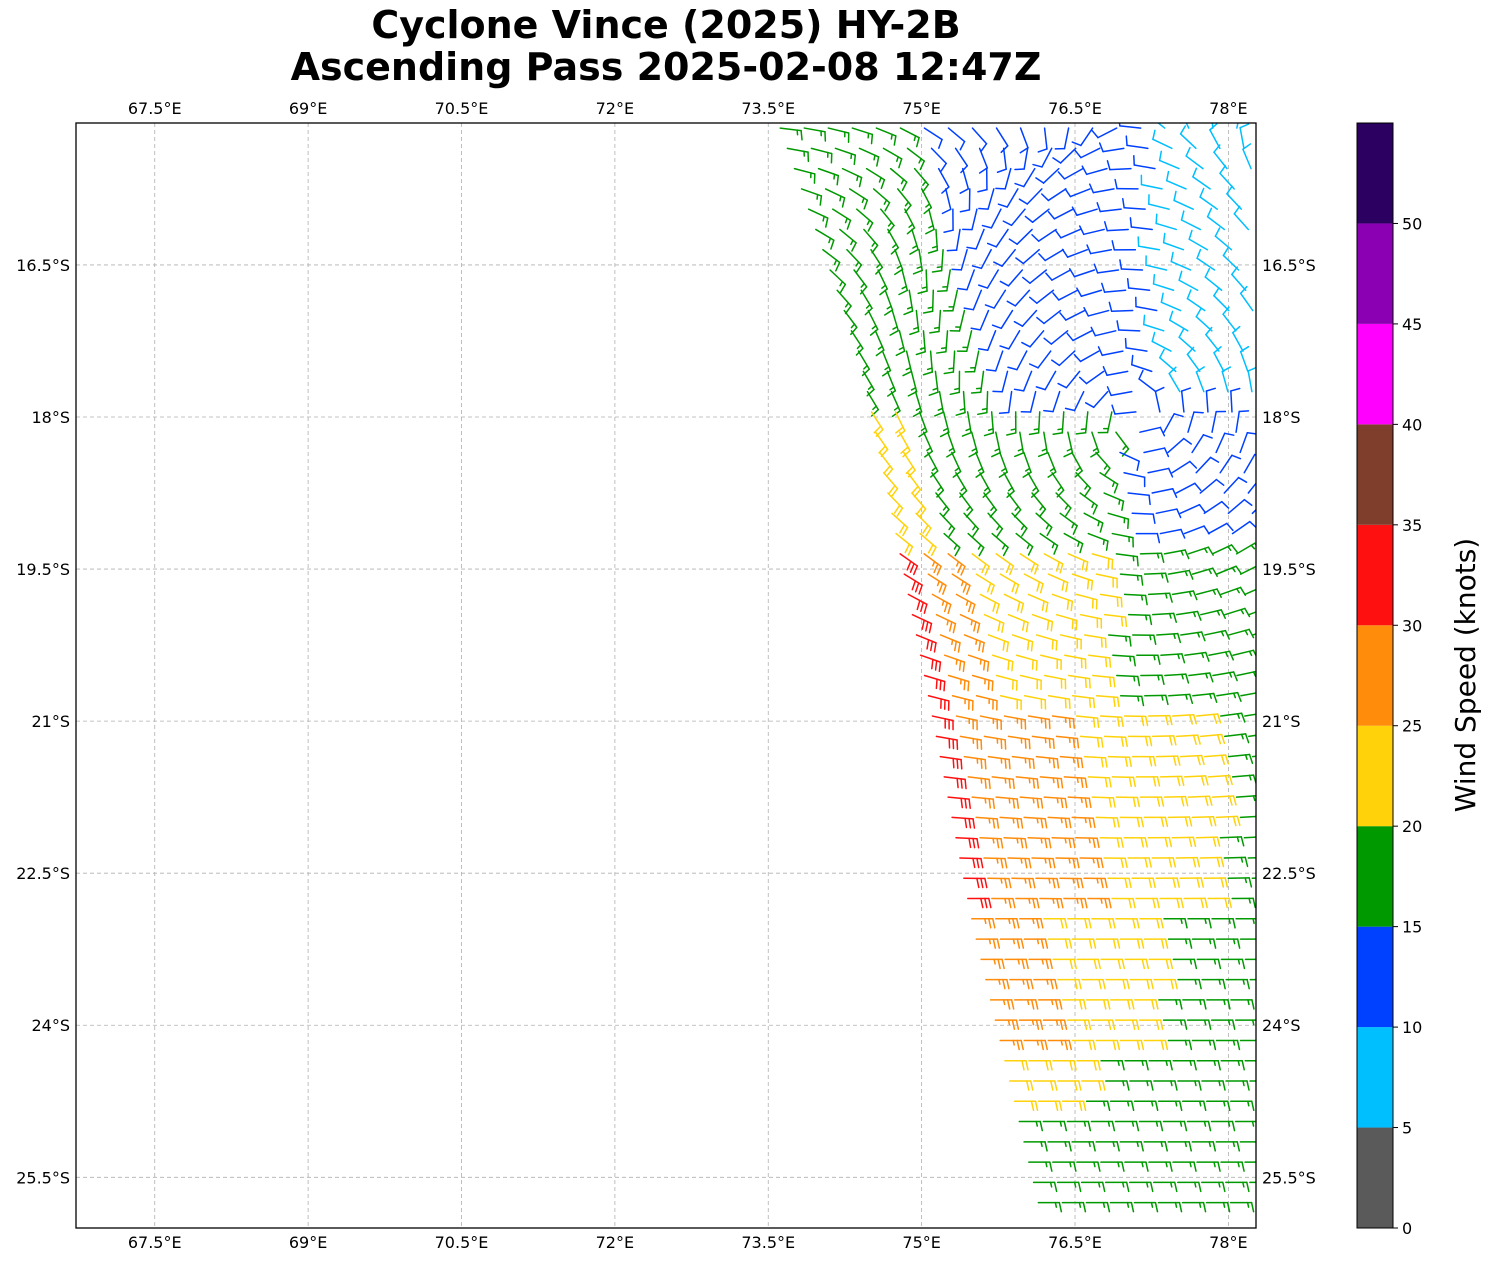  What do you see at coordinates (1375, 776) in the screenshot?
I see `colorbar-bin` at bounding box center [1375, 776].